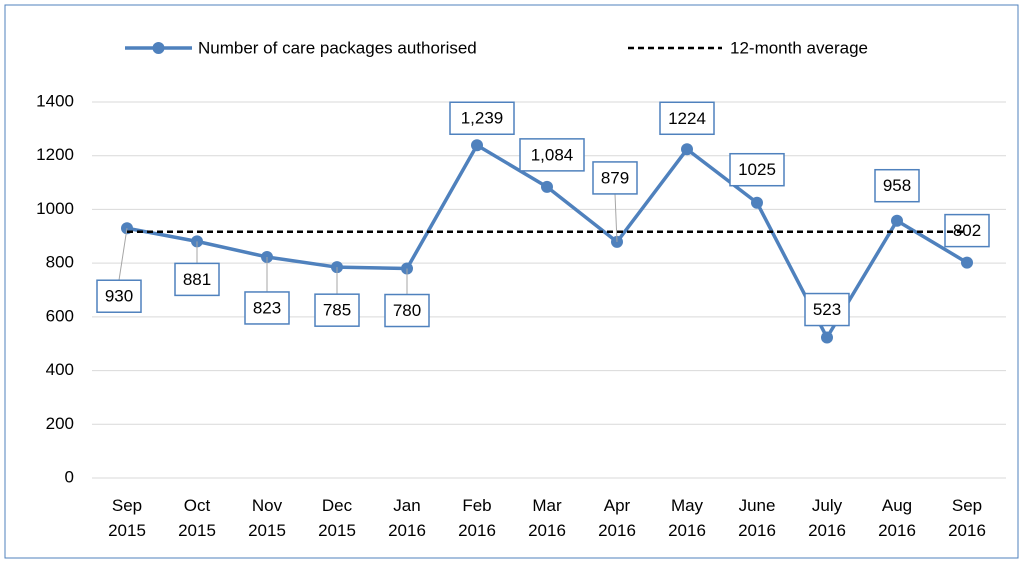 This screenshot has width=1024, height=568. I want to click on x-tick-label: Jan 2016, so click(407, 518).